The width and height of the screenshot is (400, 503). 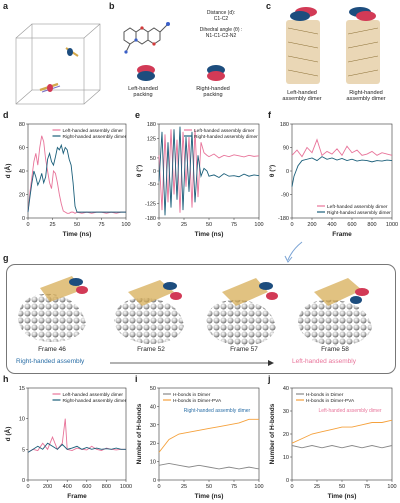 I want to click on chart-annotation: Right-handed assembly dimer, so click(x=217, y=411).